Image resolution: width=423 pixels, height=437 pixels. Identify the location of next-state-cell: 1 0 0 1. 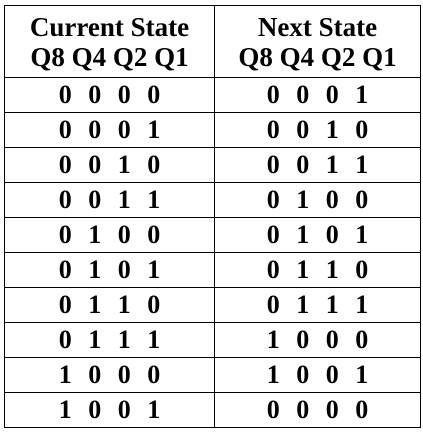
(317, 375).